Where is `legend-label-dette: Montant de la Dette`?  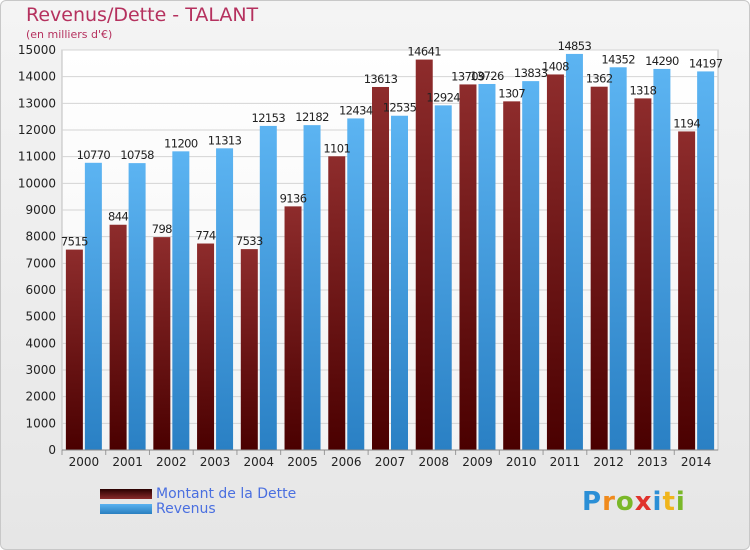
legend-label-dette: Montant de la Dette is located at coordinates (226, 494).